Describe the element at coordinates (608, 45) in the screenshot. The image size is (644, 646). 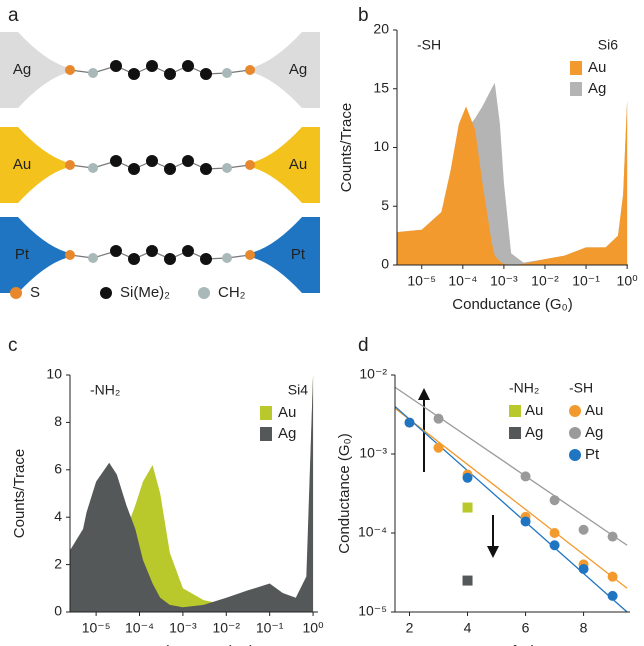
I see `legend-title: Si6` at that location.